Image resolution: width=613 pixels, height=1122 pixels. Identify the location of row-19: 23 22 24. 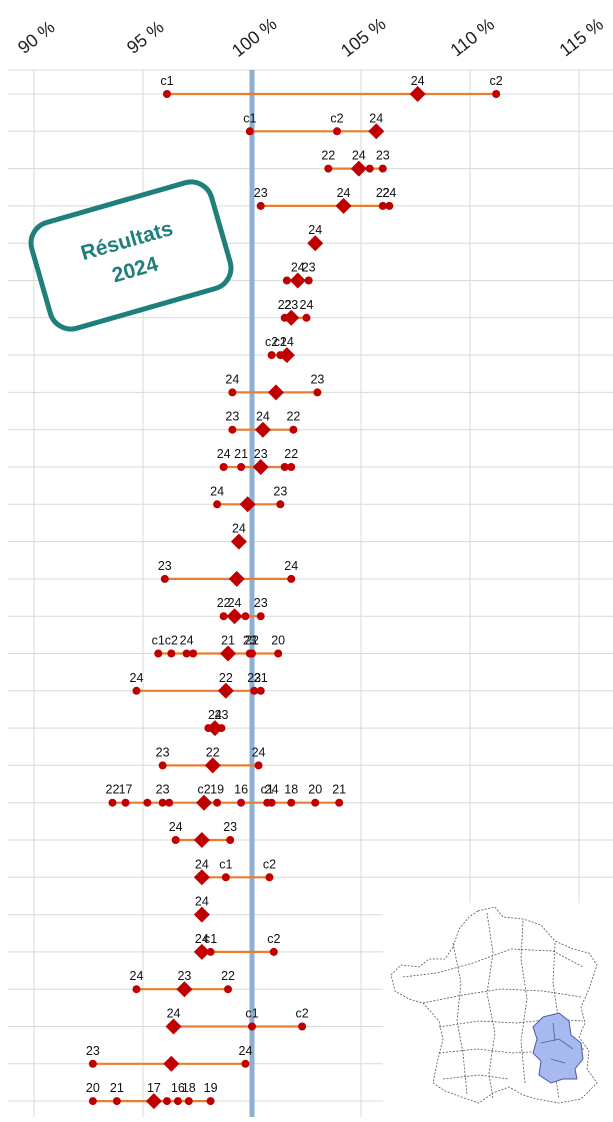
(211, 759).